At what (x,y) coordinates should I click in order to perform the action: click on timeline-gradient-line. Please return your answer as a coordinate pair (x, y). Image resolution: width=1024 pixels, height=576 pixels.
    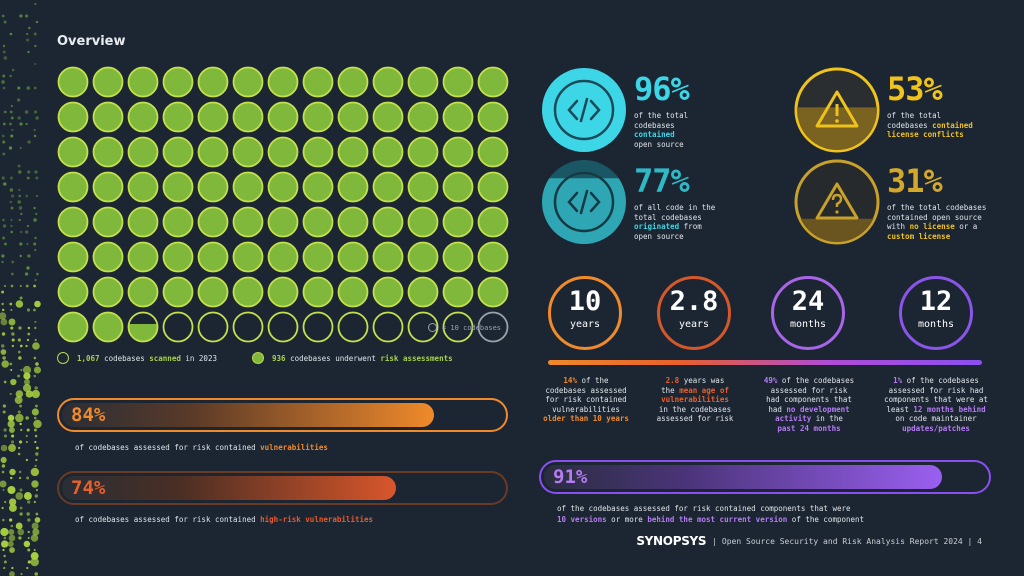
    Looking at the image, I should click on (765, 362).